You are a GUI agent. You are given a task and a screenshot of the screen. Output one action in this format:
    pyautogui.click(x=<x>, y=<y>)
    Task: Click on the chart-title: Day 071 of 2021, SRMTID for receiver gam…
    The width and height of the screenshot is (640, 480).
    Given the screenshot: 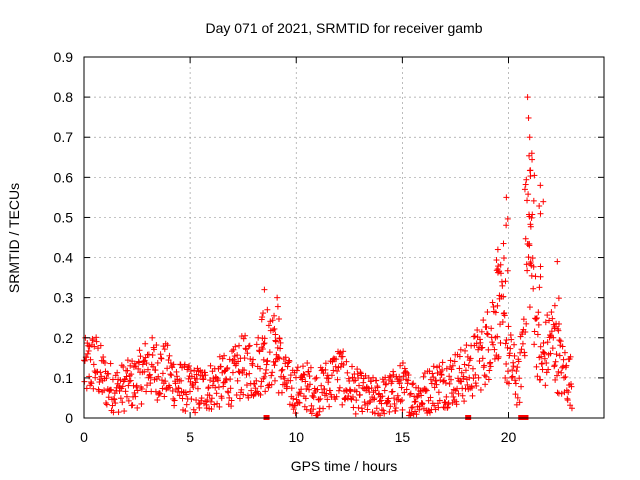 What is the action you would take?
    pyautogui.click(x=343, y=28)
    